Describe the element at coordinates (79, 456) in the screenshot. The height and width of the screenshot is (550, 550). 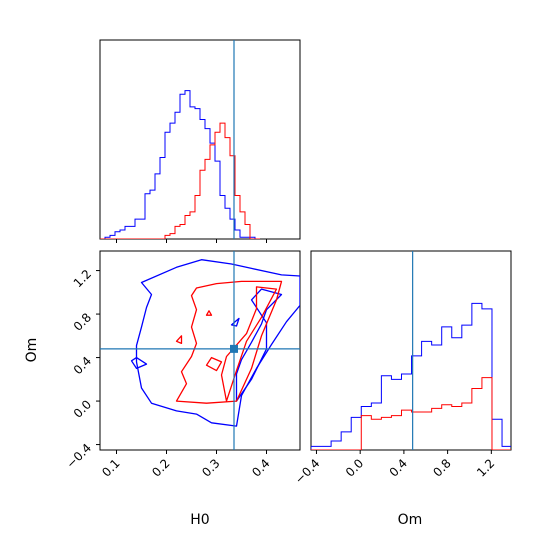
I see `om-y-tick-label-0: −0.4` at that location.